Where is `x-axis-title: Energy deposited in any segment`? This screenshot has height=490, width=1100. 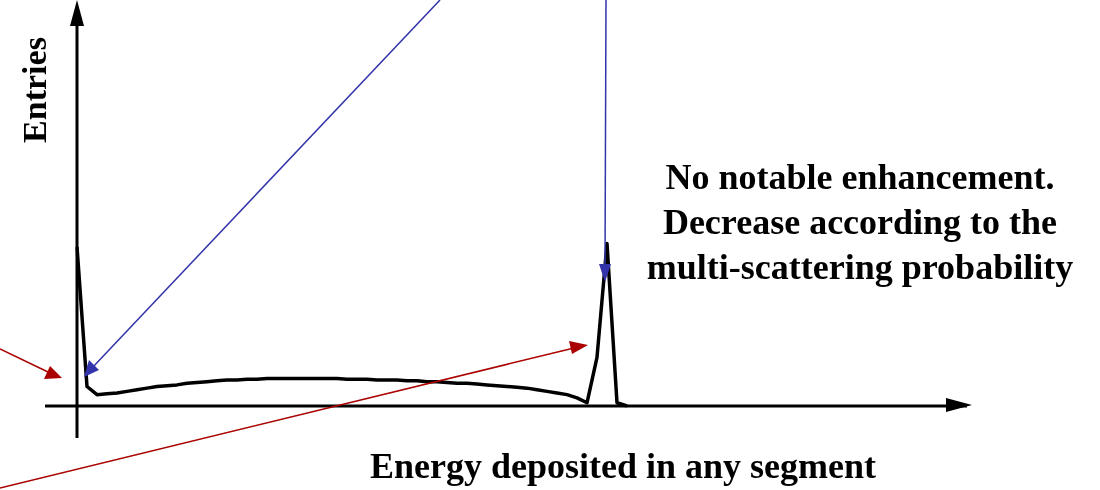 x-axis-title: Energy deposited in any segment is located at coordinates (623, 466).